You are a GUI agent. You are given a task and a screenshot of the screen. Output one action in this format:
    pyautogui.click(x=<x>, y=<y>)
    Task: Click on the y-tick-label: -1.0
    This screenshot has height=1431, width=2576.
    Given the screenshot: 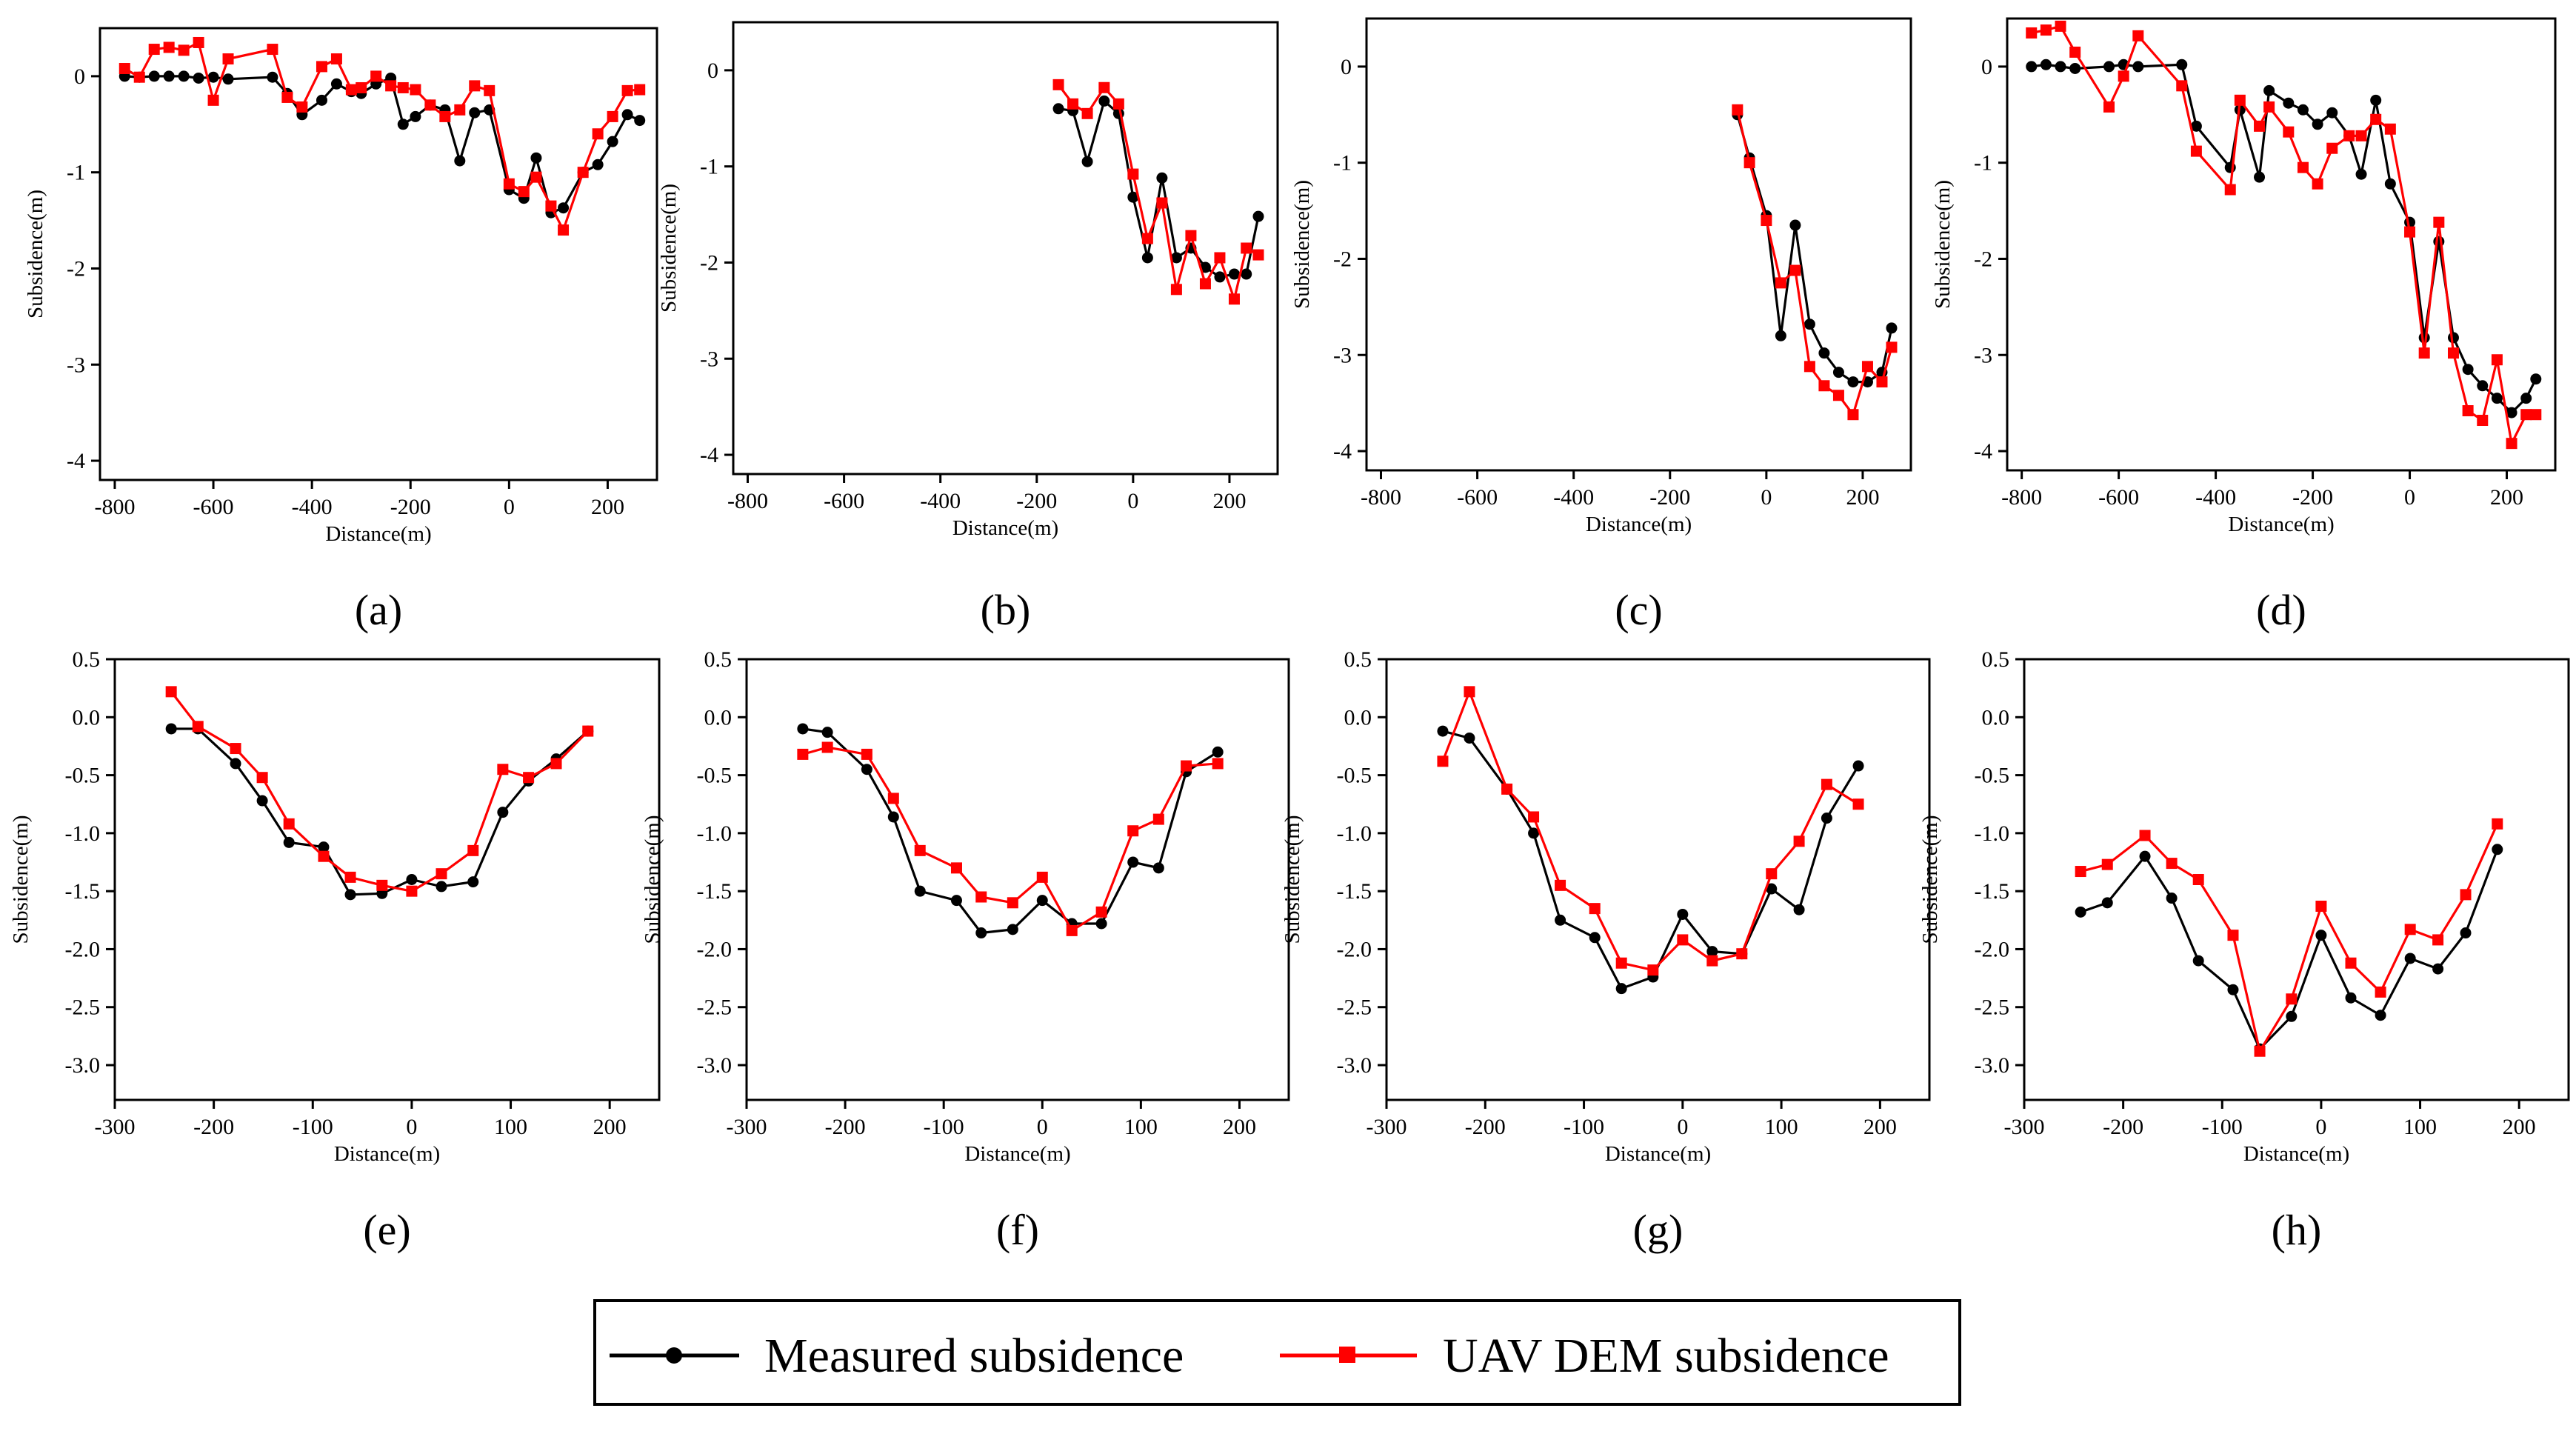 What is the action you would take?
    pyautogui.click(x=1992, y=833)
    